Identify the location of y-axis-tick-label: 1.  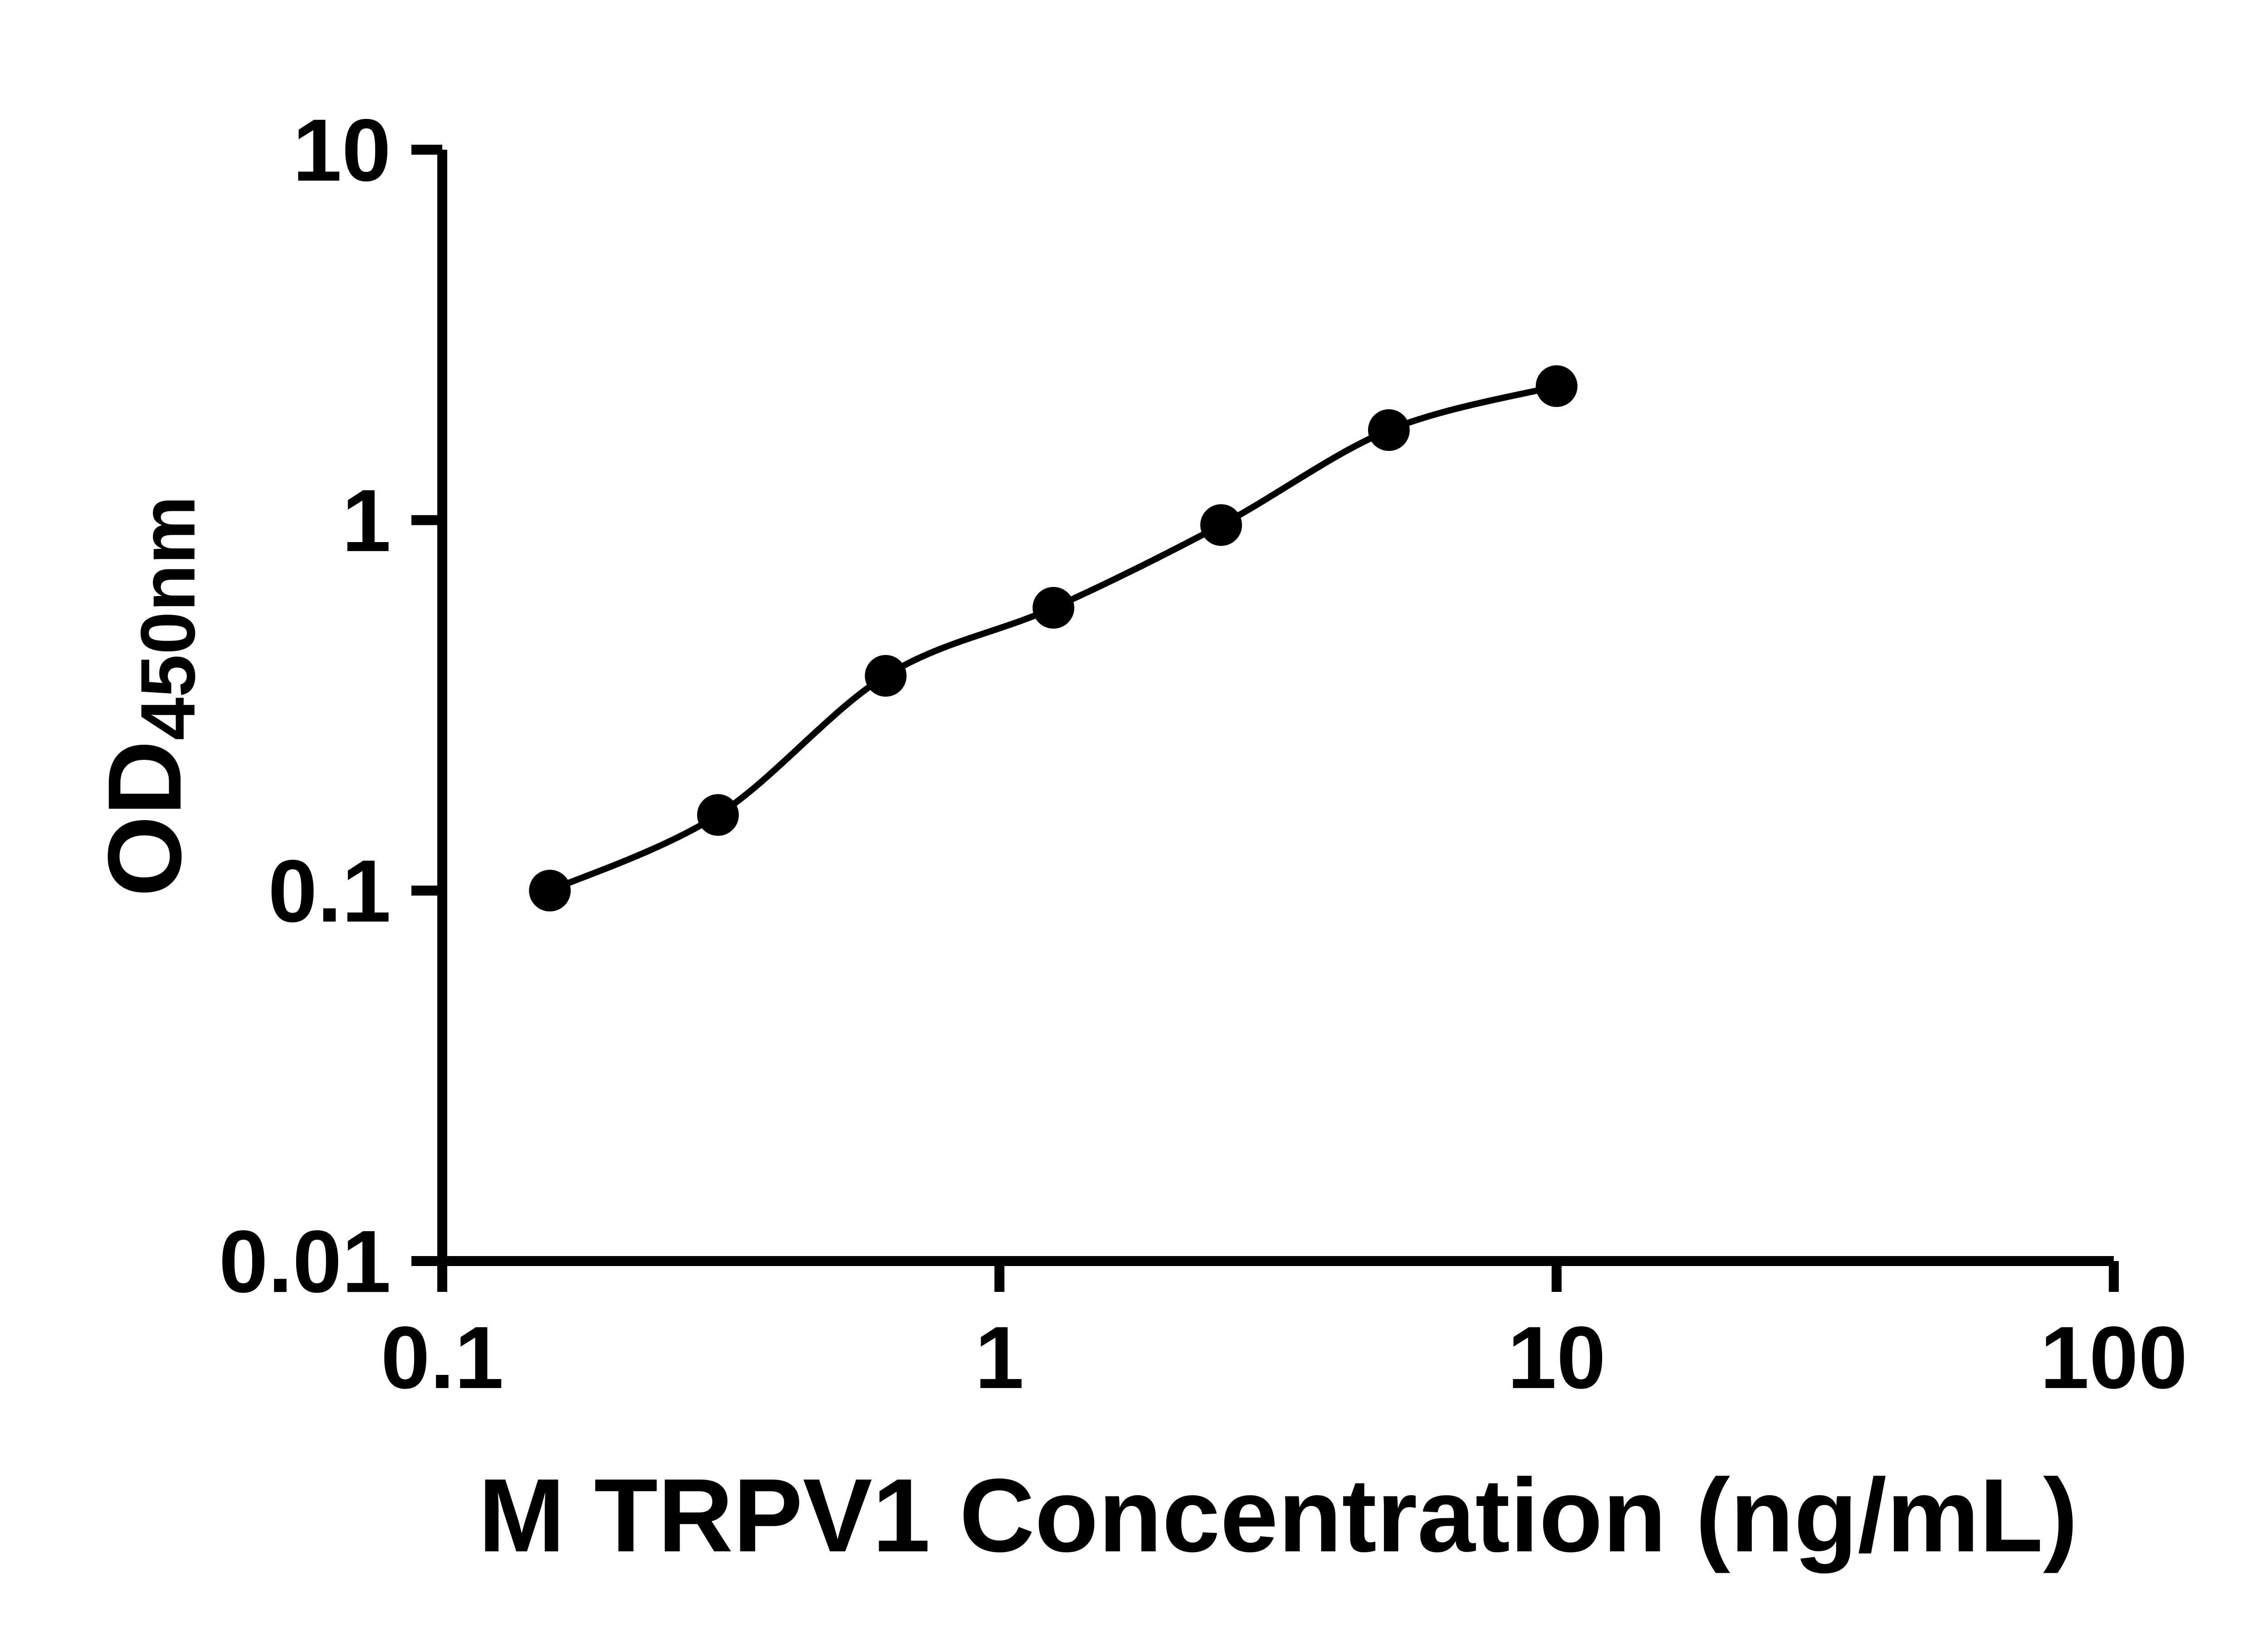
(367, 520).